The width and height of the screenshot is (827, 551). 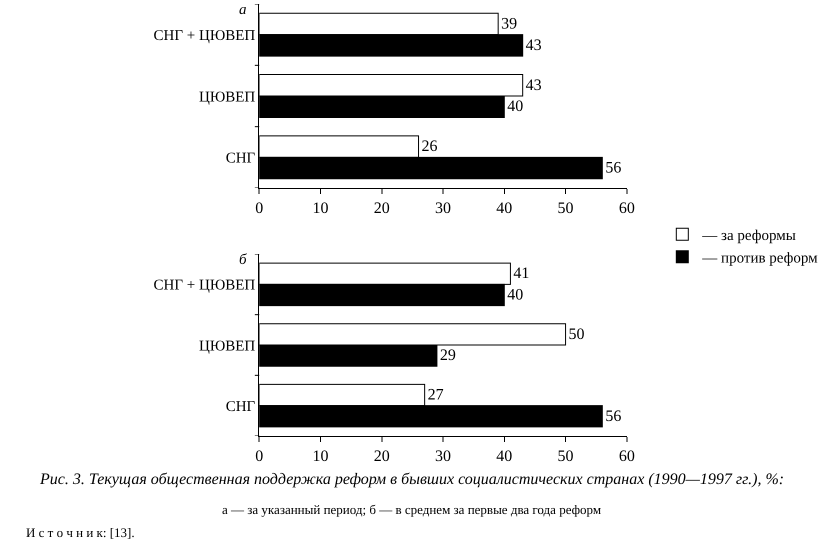 I want to click on data-label: 50, so click(x=576, y=334).